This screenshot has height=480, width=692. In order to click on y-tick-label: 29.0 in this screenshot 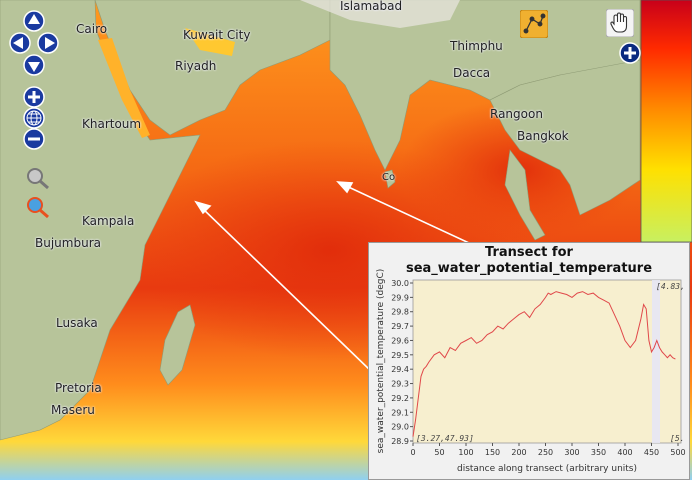, I will do `click(400, 427)`.